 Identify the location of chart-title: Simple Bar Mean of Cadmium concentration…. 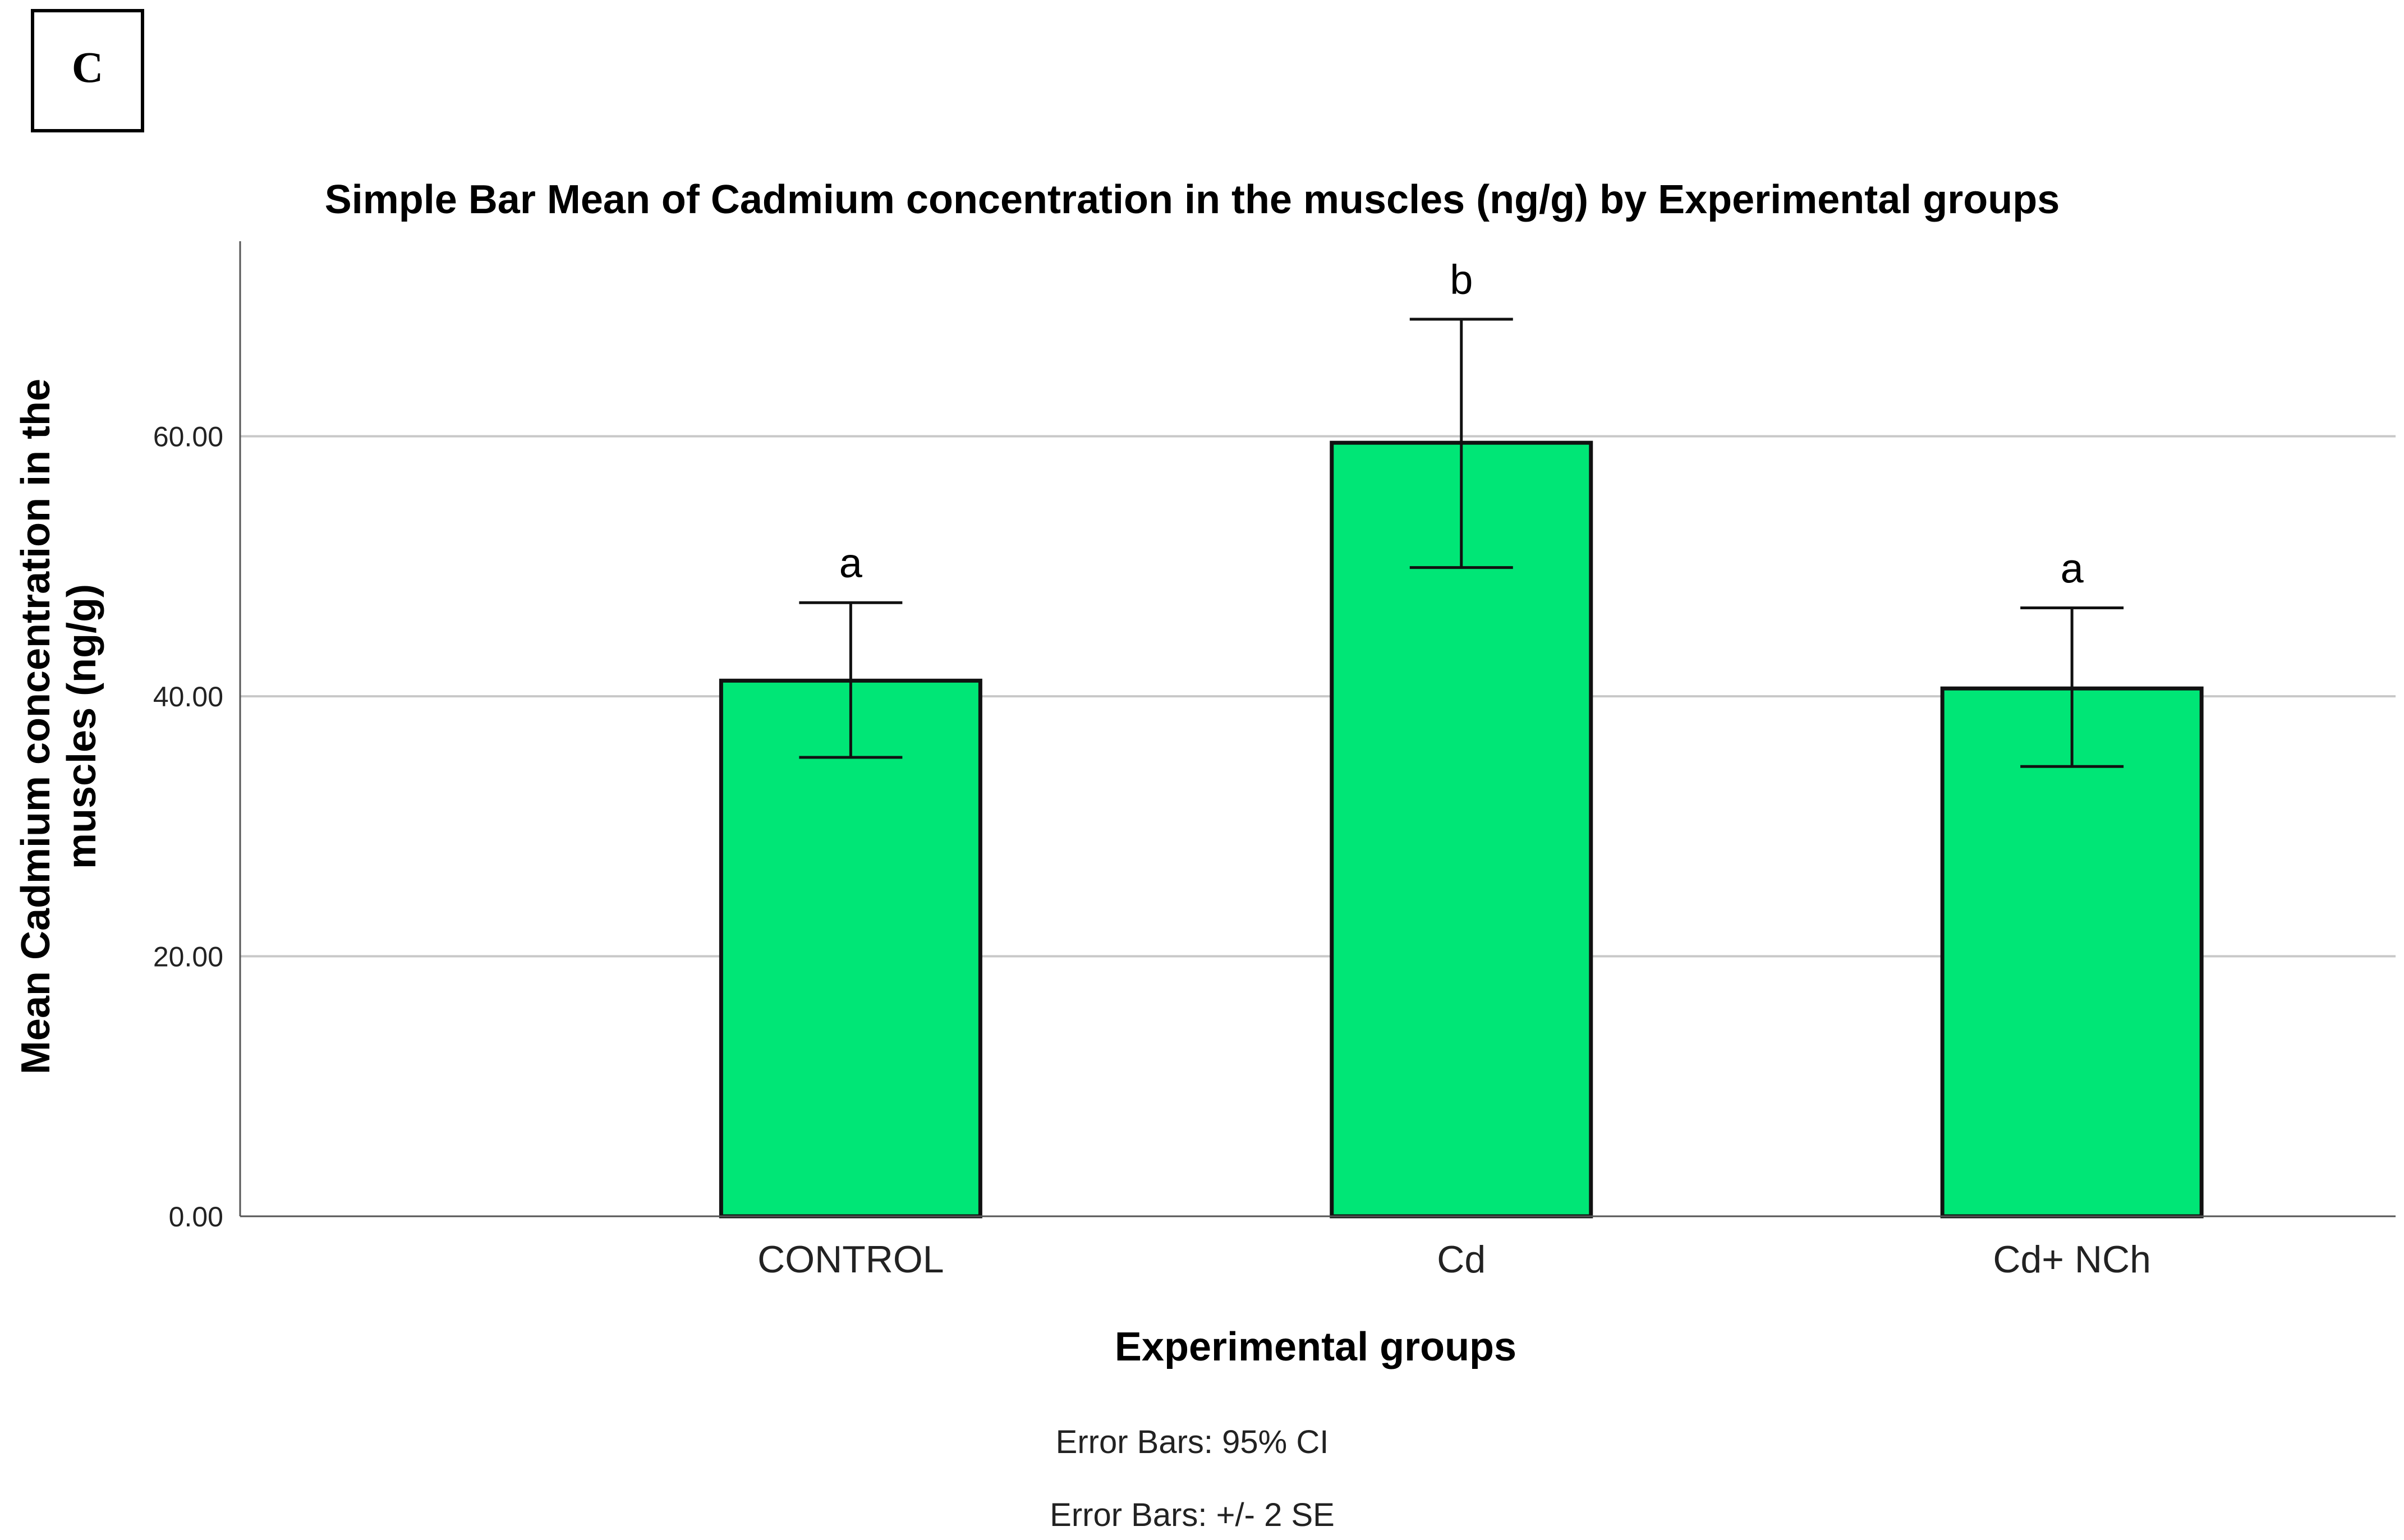
(1192, 200).